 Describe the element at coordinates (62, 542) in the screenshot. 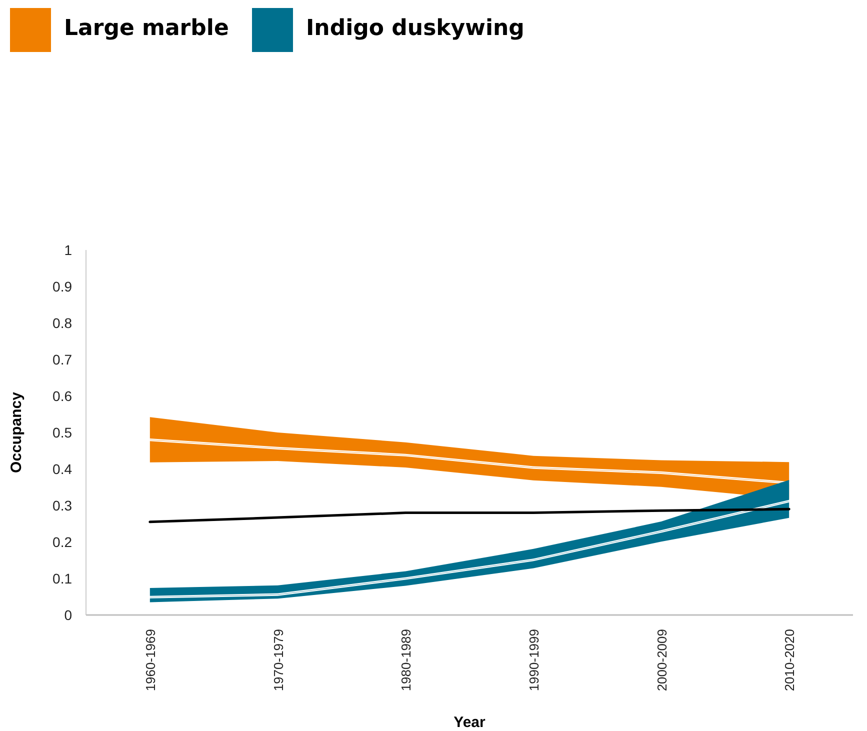

I see `y-tick-label: 0.2` at that location.